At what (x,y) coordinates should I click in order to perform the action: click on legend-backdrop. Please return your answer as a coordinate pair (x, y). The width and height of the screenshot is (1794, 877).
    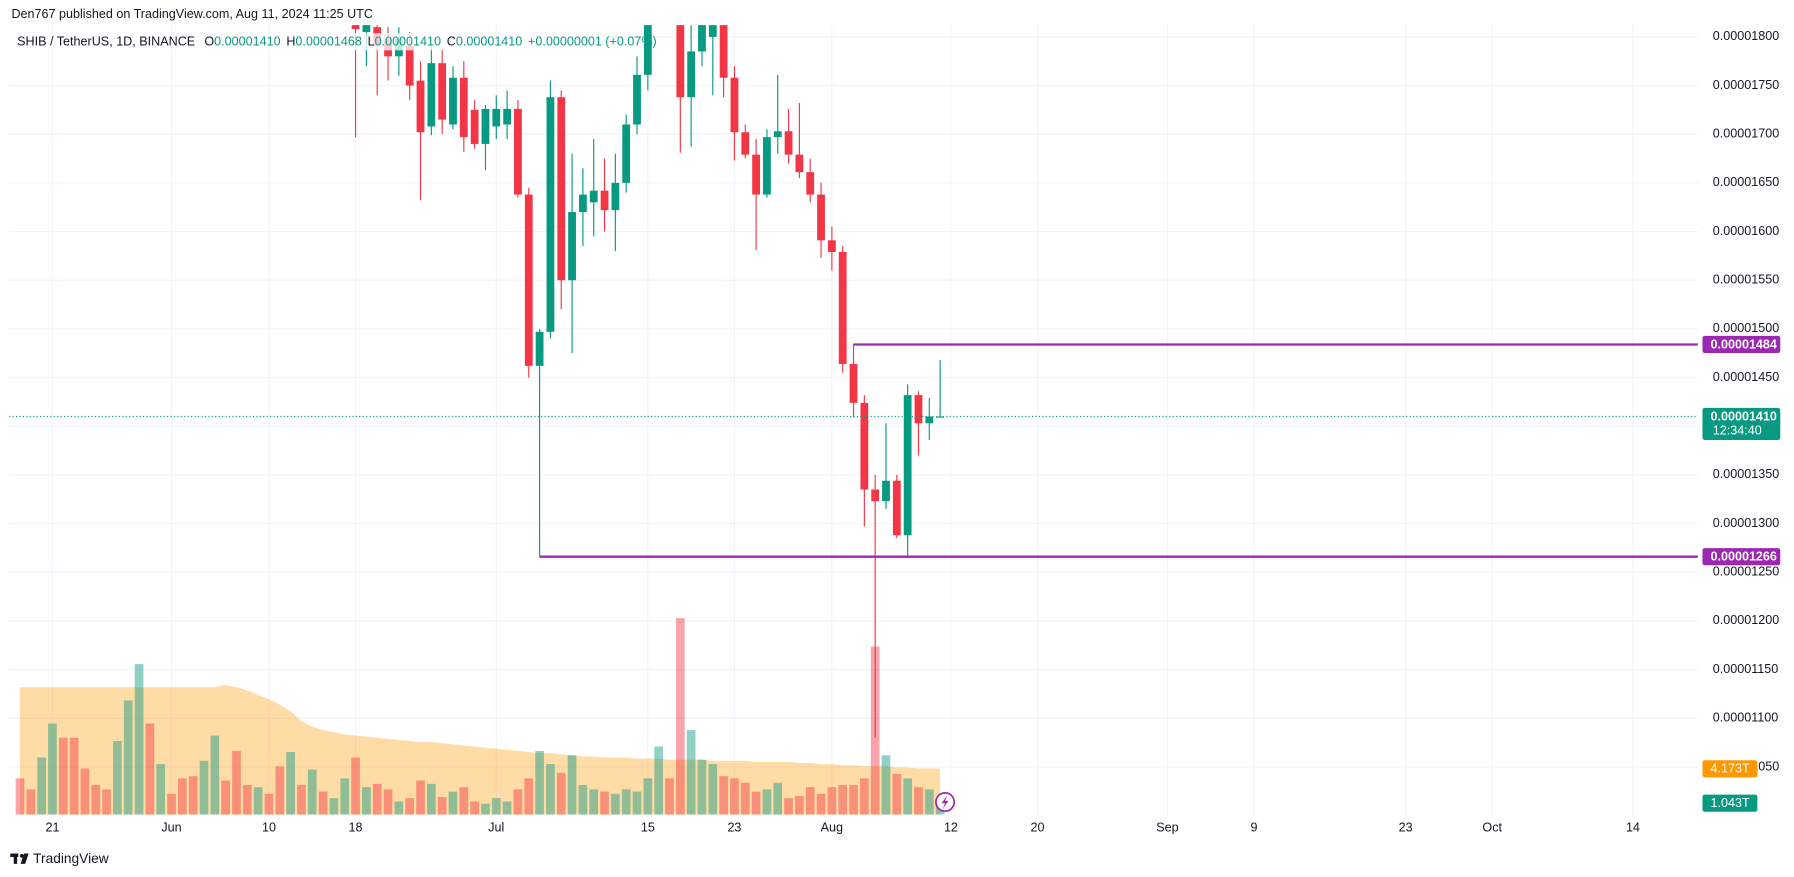
    Looking at the image, I should click on (309, 42).